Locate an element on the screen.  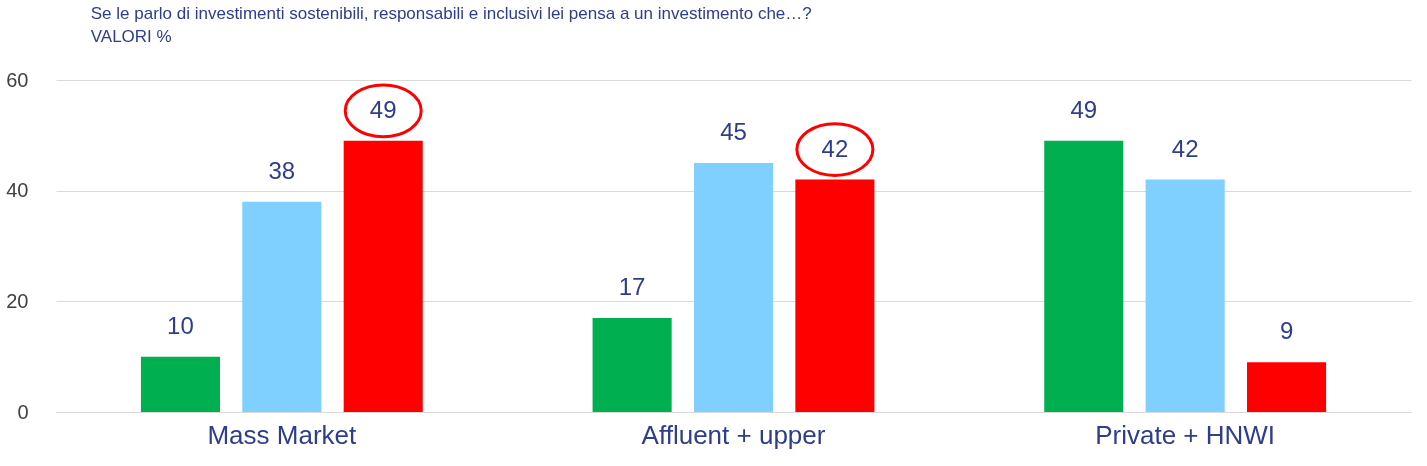
x-tick-label: Private + HNWI is located at coordinates (1185, 434).